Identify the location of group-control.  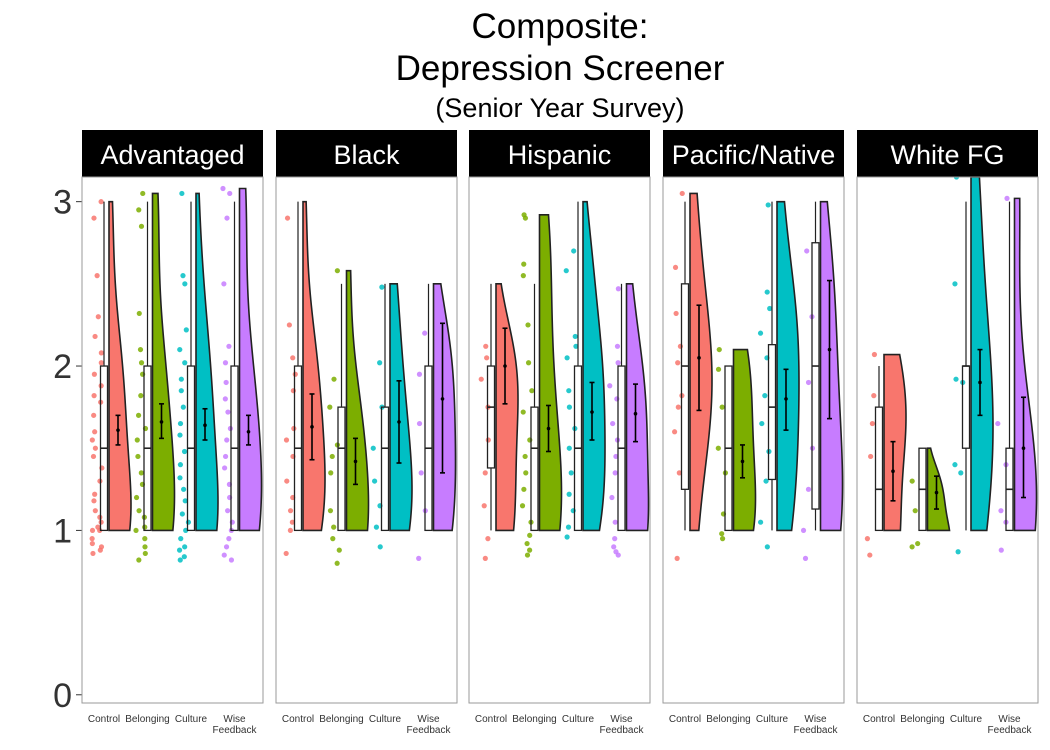
(498, 422).